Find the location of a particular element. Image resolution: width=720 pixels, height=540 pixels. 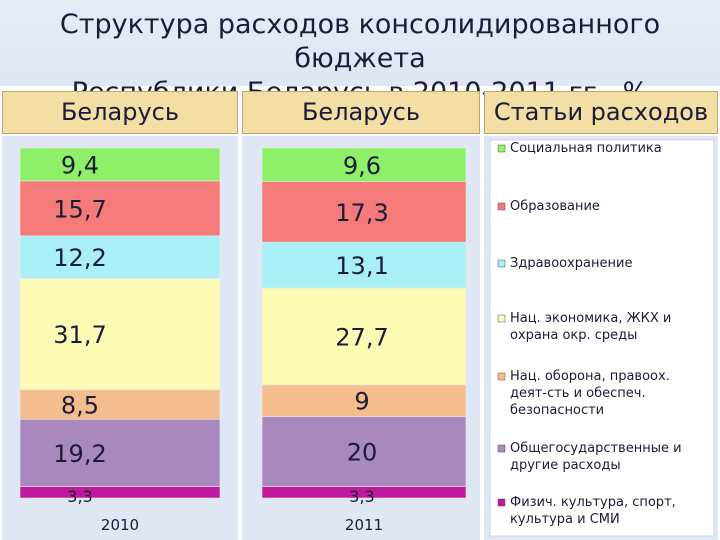

legend-label-3-line1: охрана окр. среды is located at coordinates (573, 335).